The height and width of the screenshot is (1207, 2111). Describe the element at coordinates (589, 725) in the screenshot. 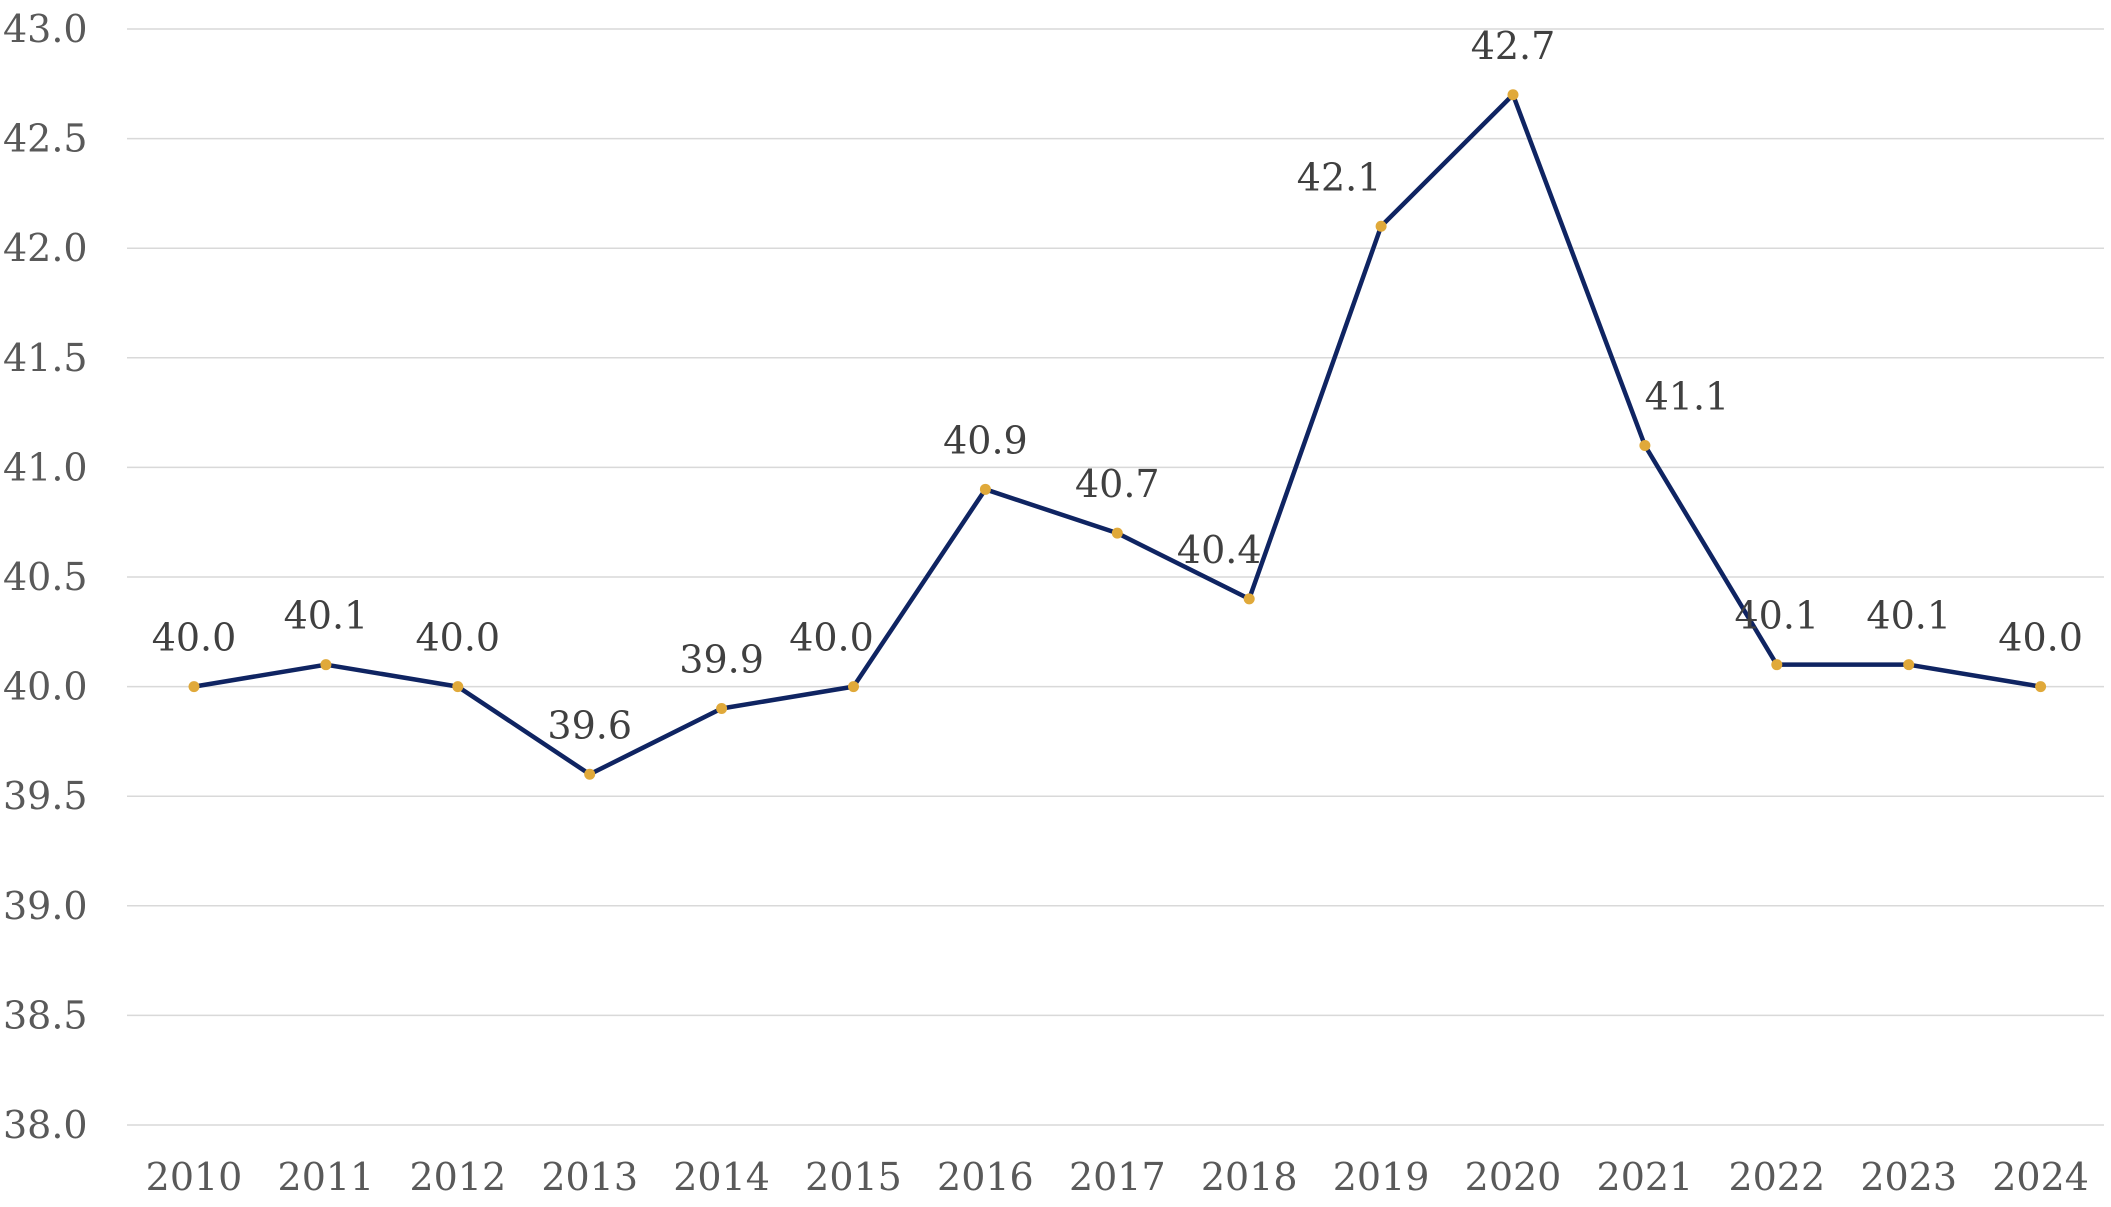

I see `data-label: 39.6` at that location.